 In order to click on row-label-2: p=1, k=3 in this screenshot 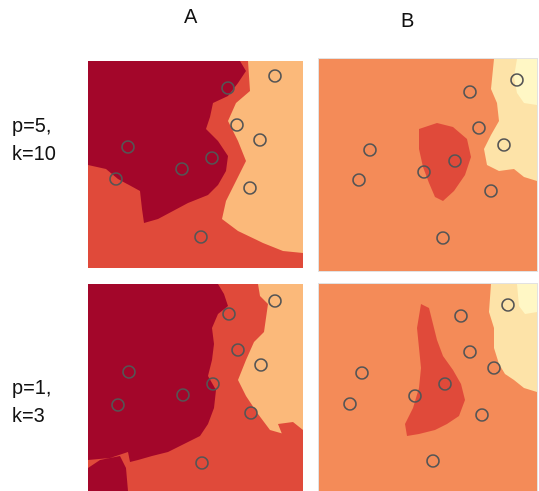, I will do `click(31, 402)`.